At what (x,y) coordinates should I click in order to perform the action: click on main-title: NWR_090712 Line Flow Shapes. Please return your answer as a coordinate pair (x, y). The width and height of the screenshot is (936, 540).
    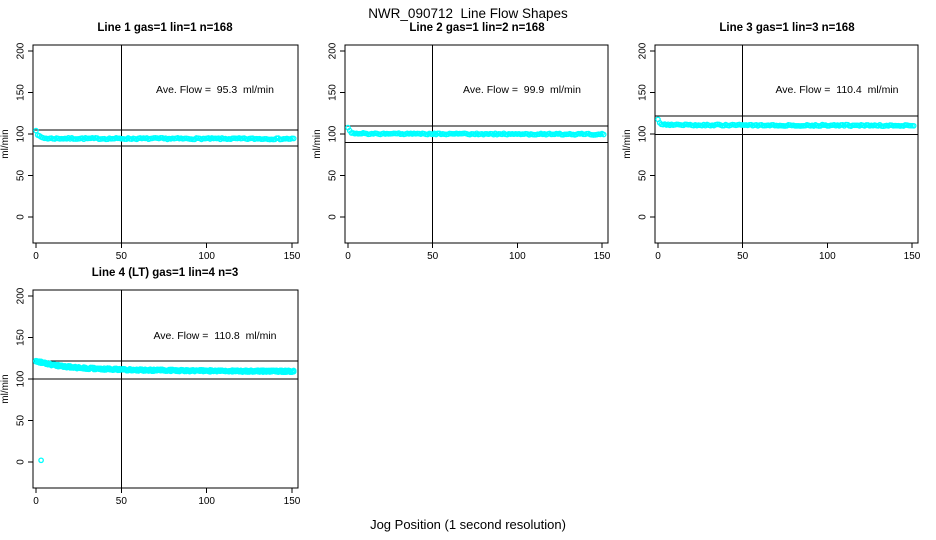
    Looking at the image, I should click on (468, 13).